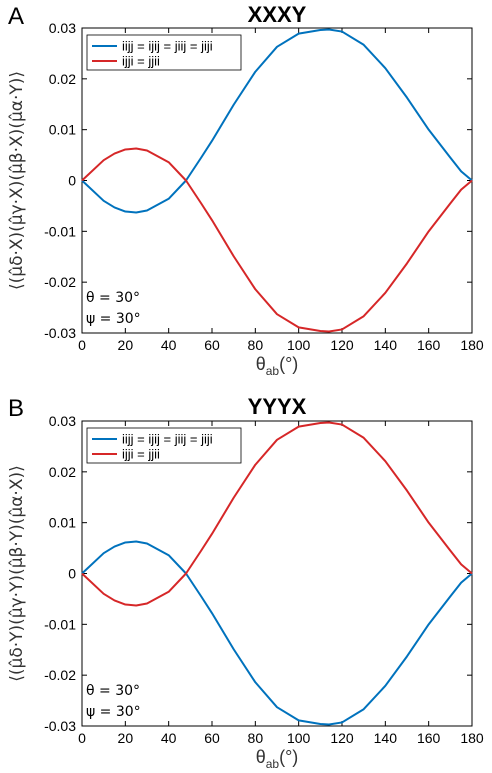 This screenshot has width=492, height=773. I want to click on panel-letter: A, so click(16, 16).